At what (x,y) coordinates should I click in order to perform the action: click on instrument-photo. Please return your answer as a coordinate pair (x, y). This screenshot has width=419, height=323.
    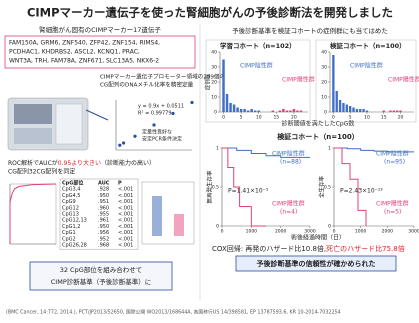
    Looking at the image, I should click on (58, 124).